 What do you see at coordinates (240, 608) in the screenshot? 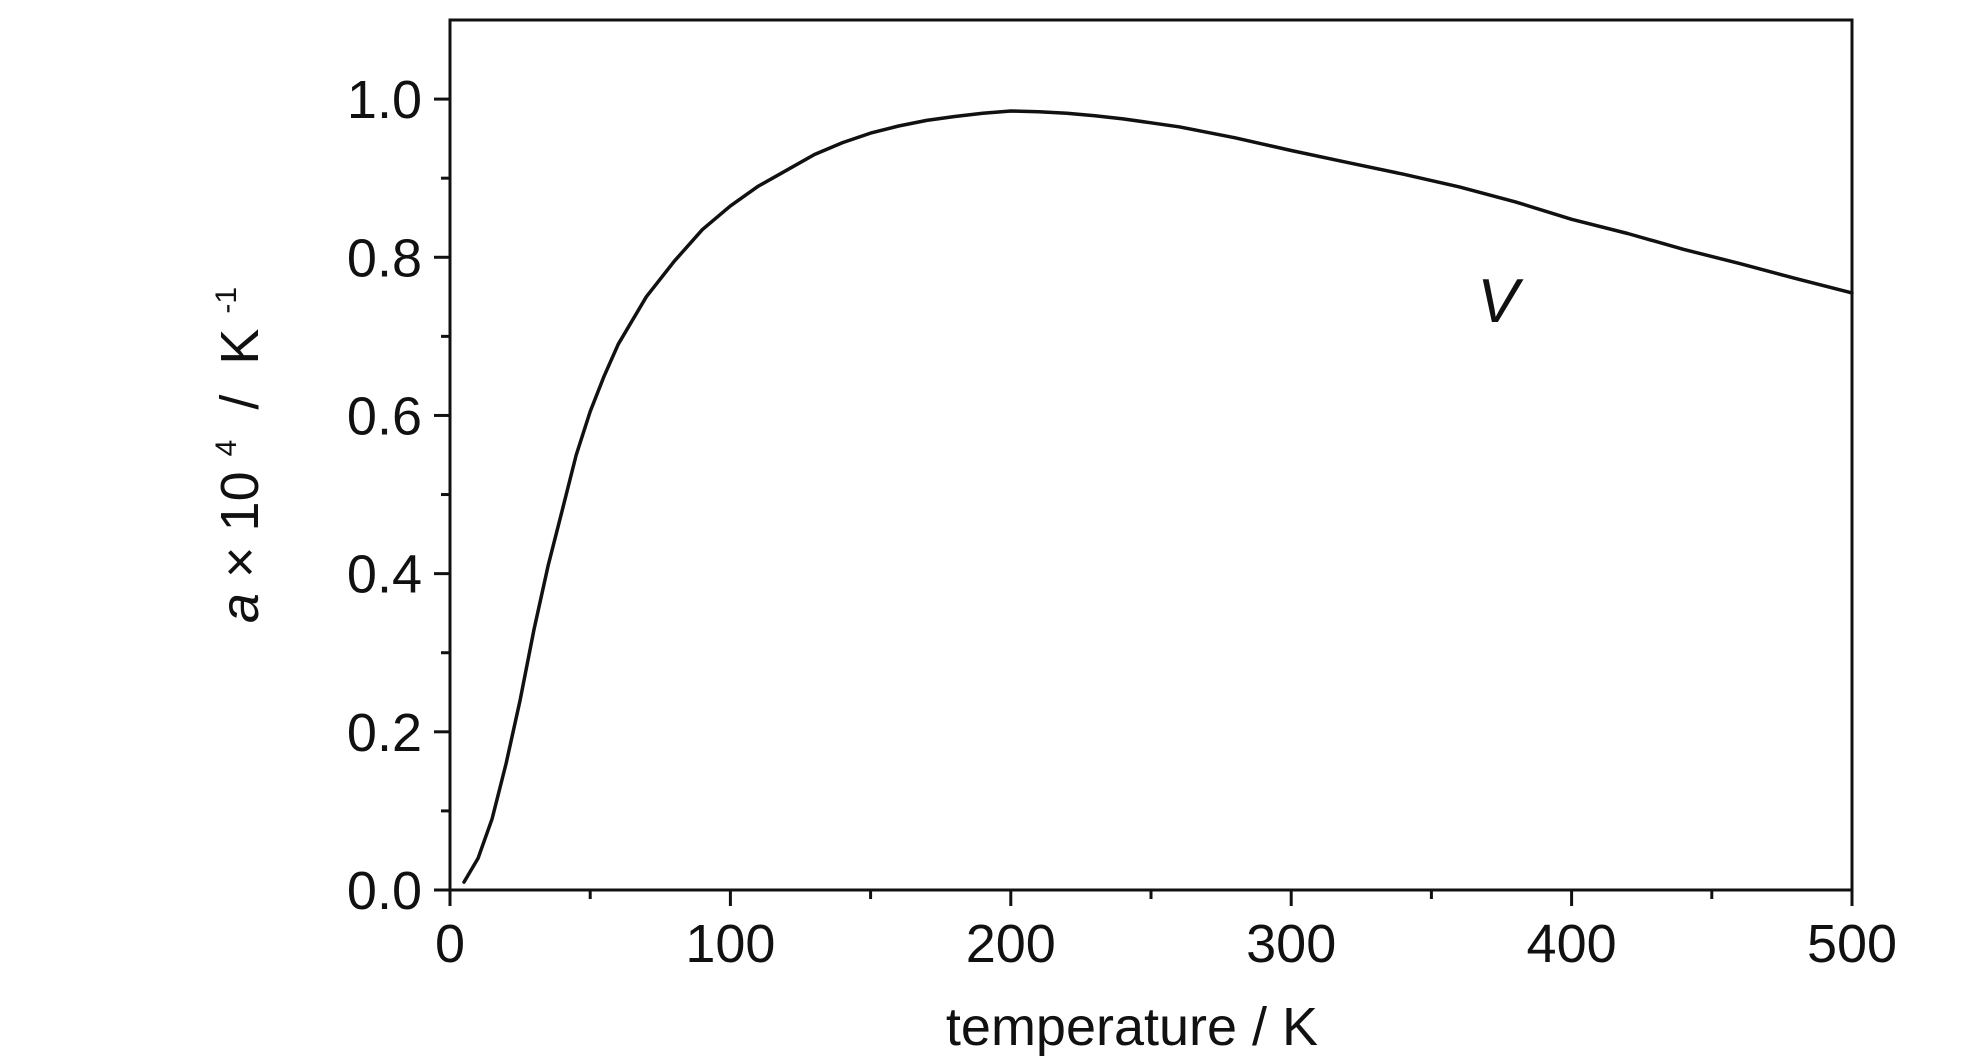
I see `y-axis-title-var: a` at bounding box center [240, 608].